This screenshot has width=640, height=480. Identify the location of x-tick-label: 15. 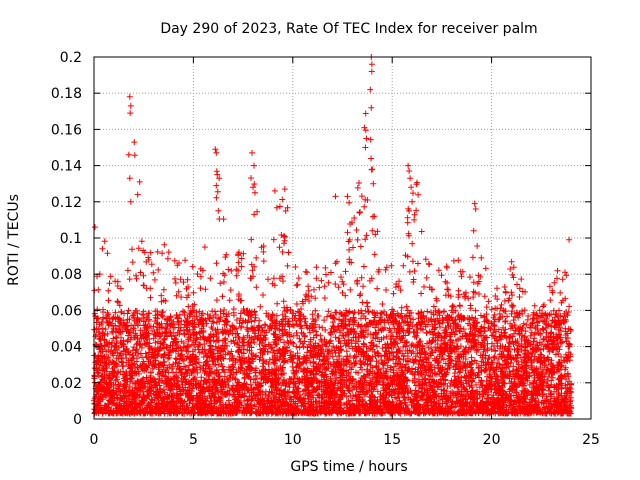
(392, 440).